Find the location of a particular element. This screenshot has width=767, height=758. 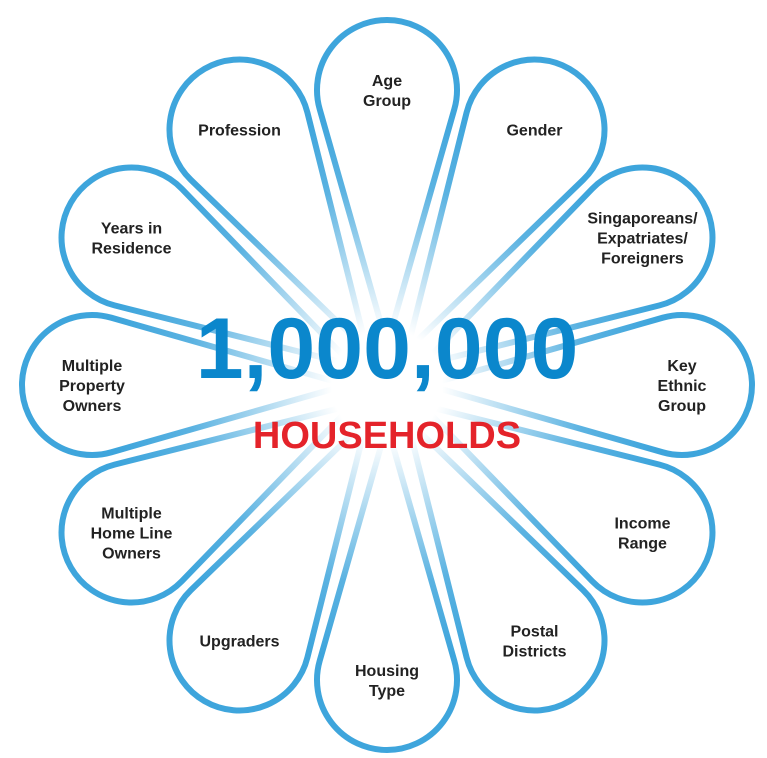

petal-label-line: Property is located at coordinates (92, 386).